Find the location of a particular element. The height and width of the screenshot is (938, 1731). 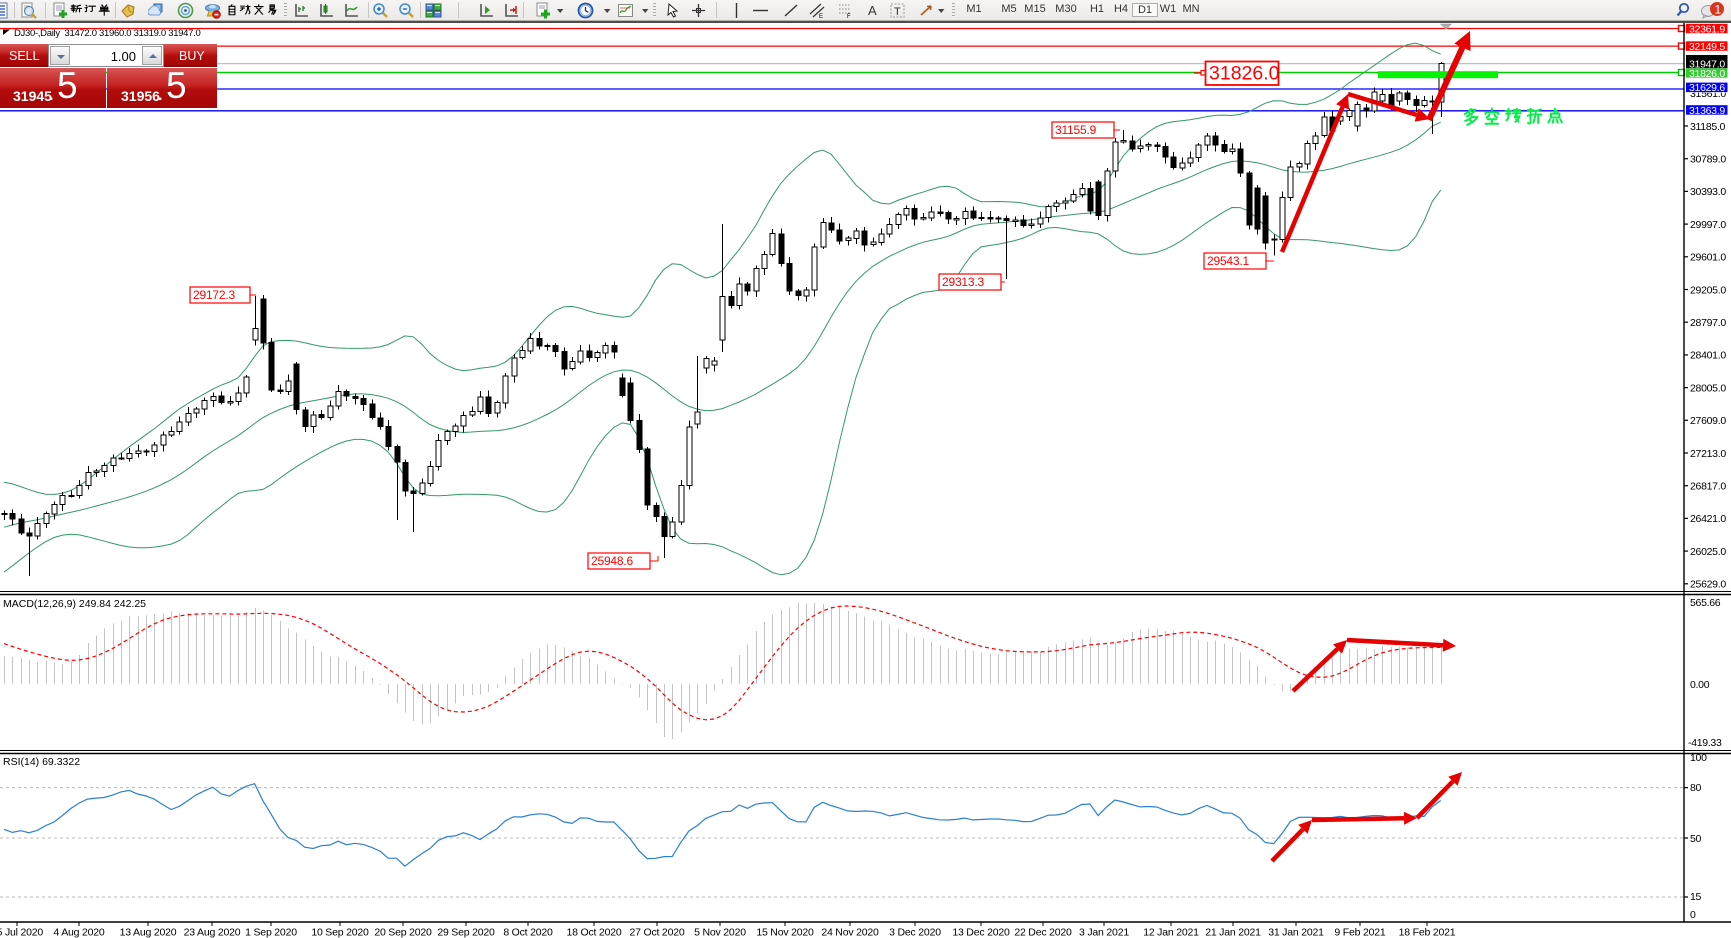

svg-text: 27 Oct 2020 is located at coordinates (656, 932).